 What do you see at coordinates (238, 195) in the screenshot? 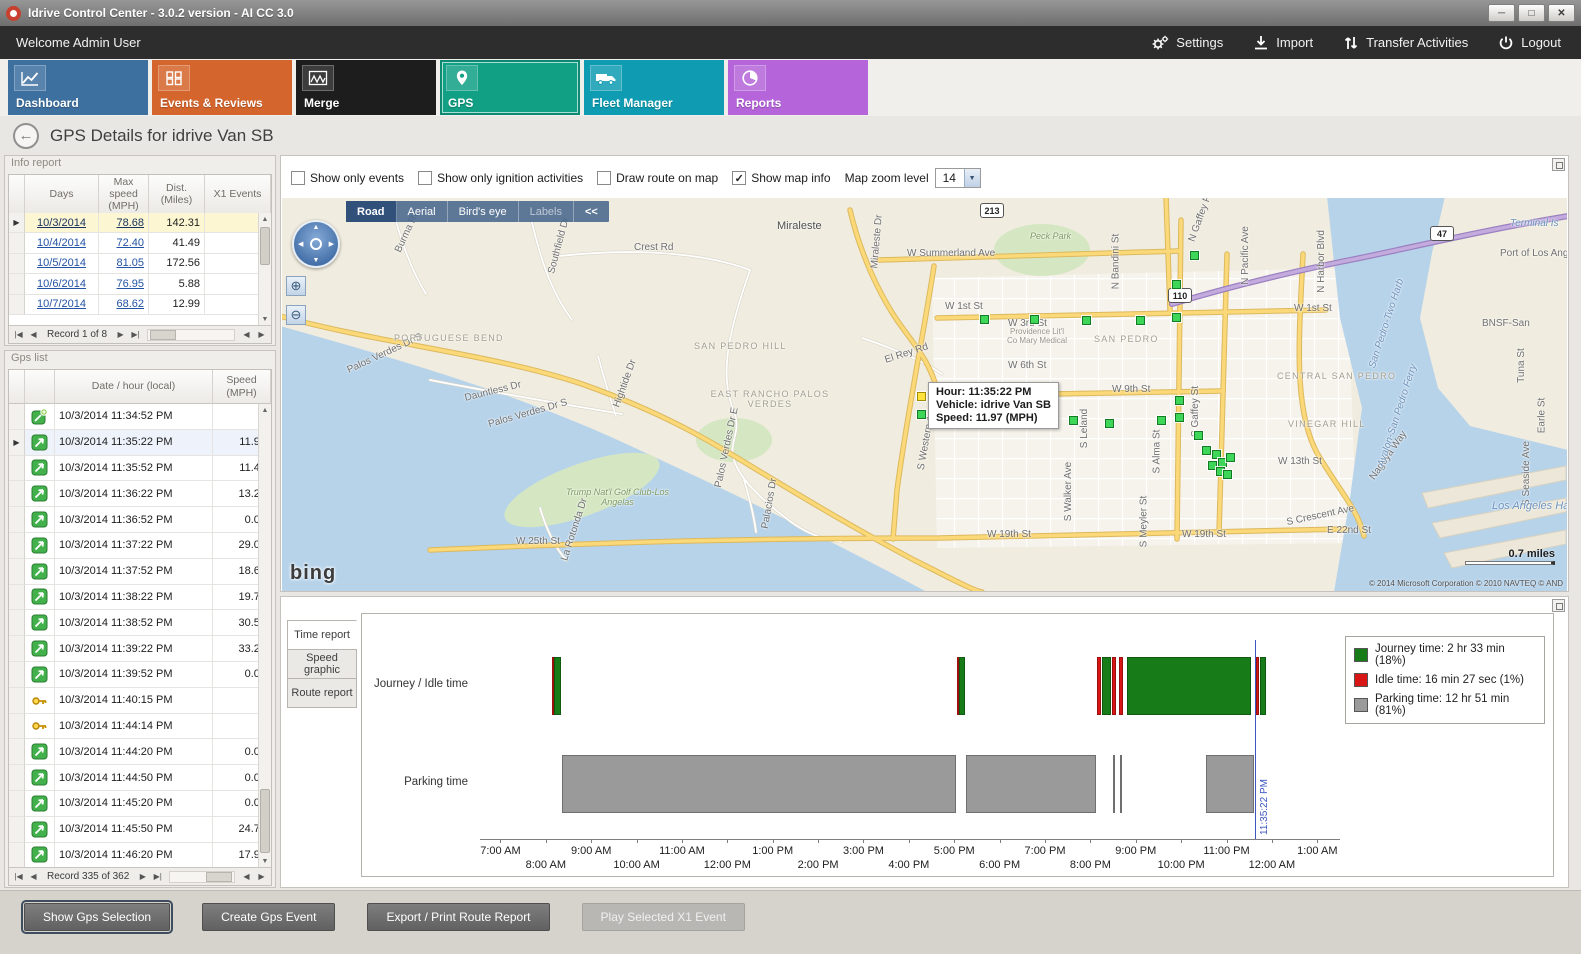
I see `column-header-x1-events: X1 Events` at bounding box center [238, 195].